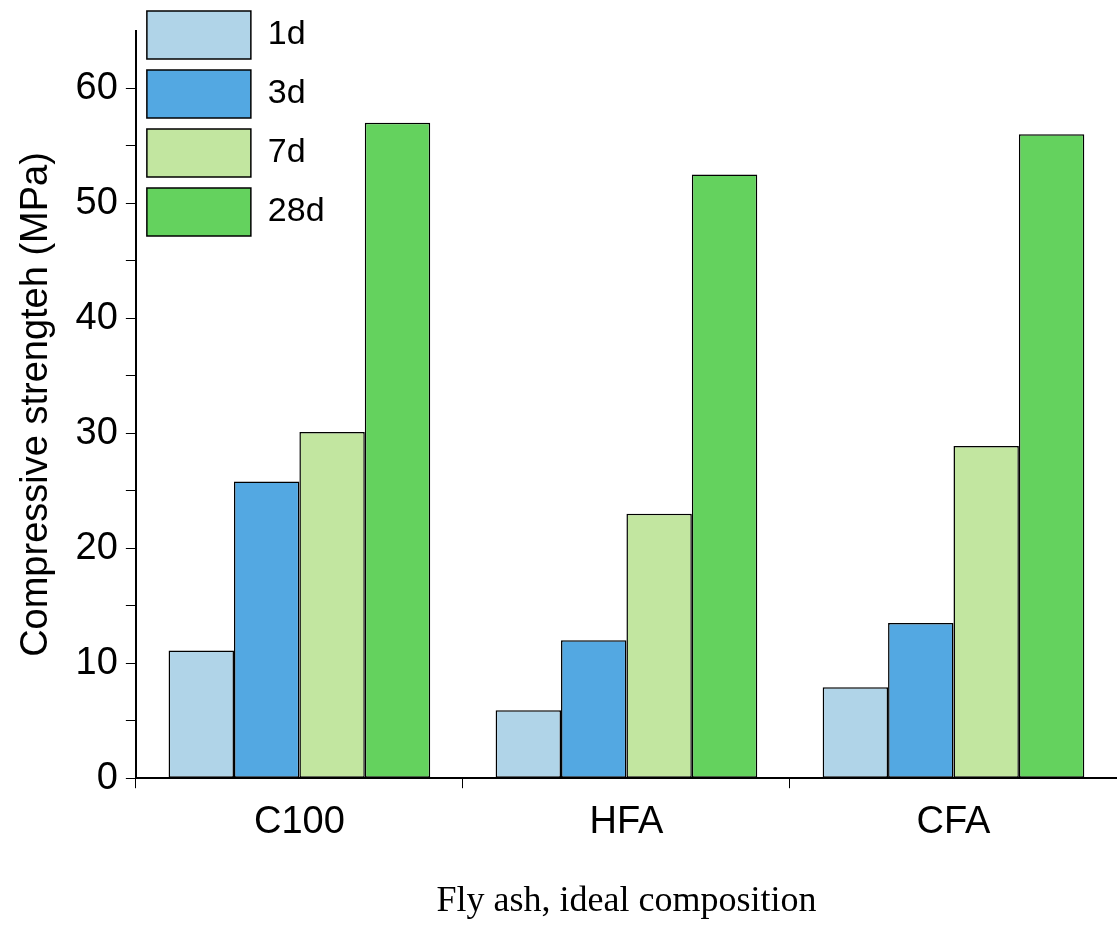 Image resolution: width=1117 pixels, height=937 pixels. Describe the element at coordinates (286, 150) in the screenshot. I see `legend-label: 7d` at that location.